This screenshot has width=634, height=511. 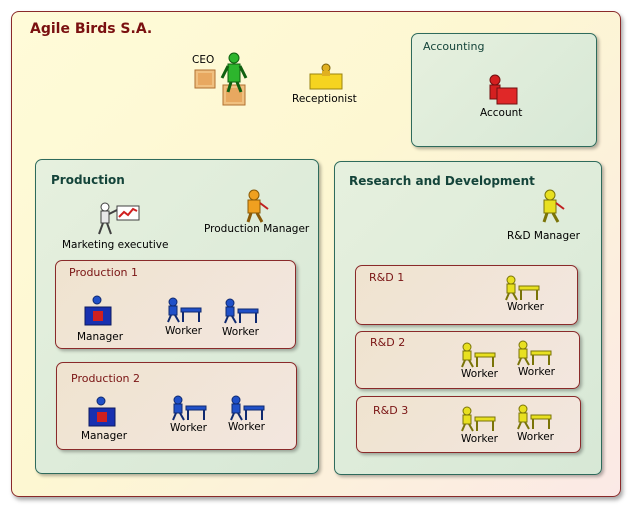 What do you see at coordinates (106, 378) in the screenshot?
I see `production-2-title: Production 2` at bounding box center [106, 378].